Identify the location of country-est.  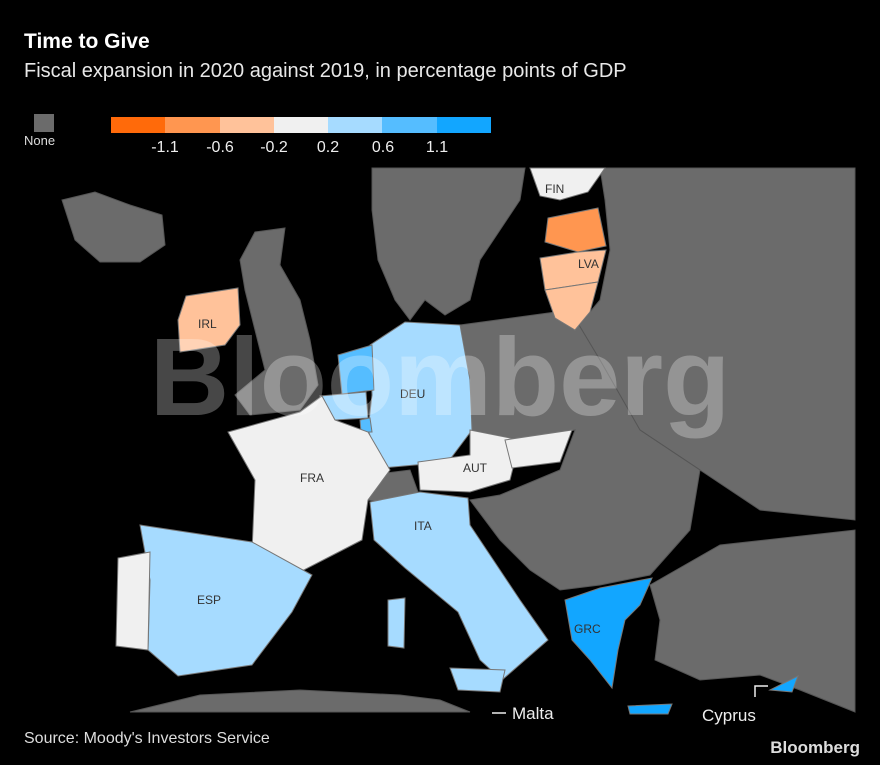
(575, 230).